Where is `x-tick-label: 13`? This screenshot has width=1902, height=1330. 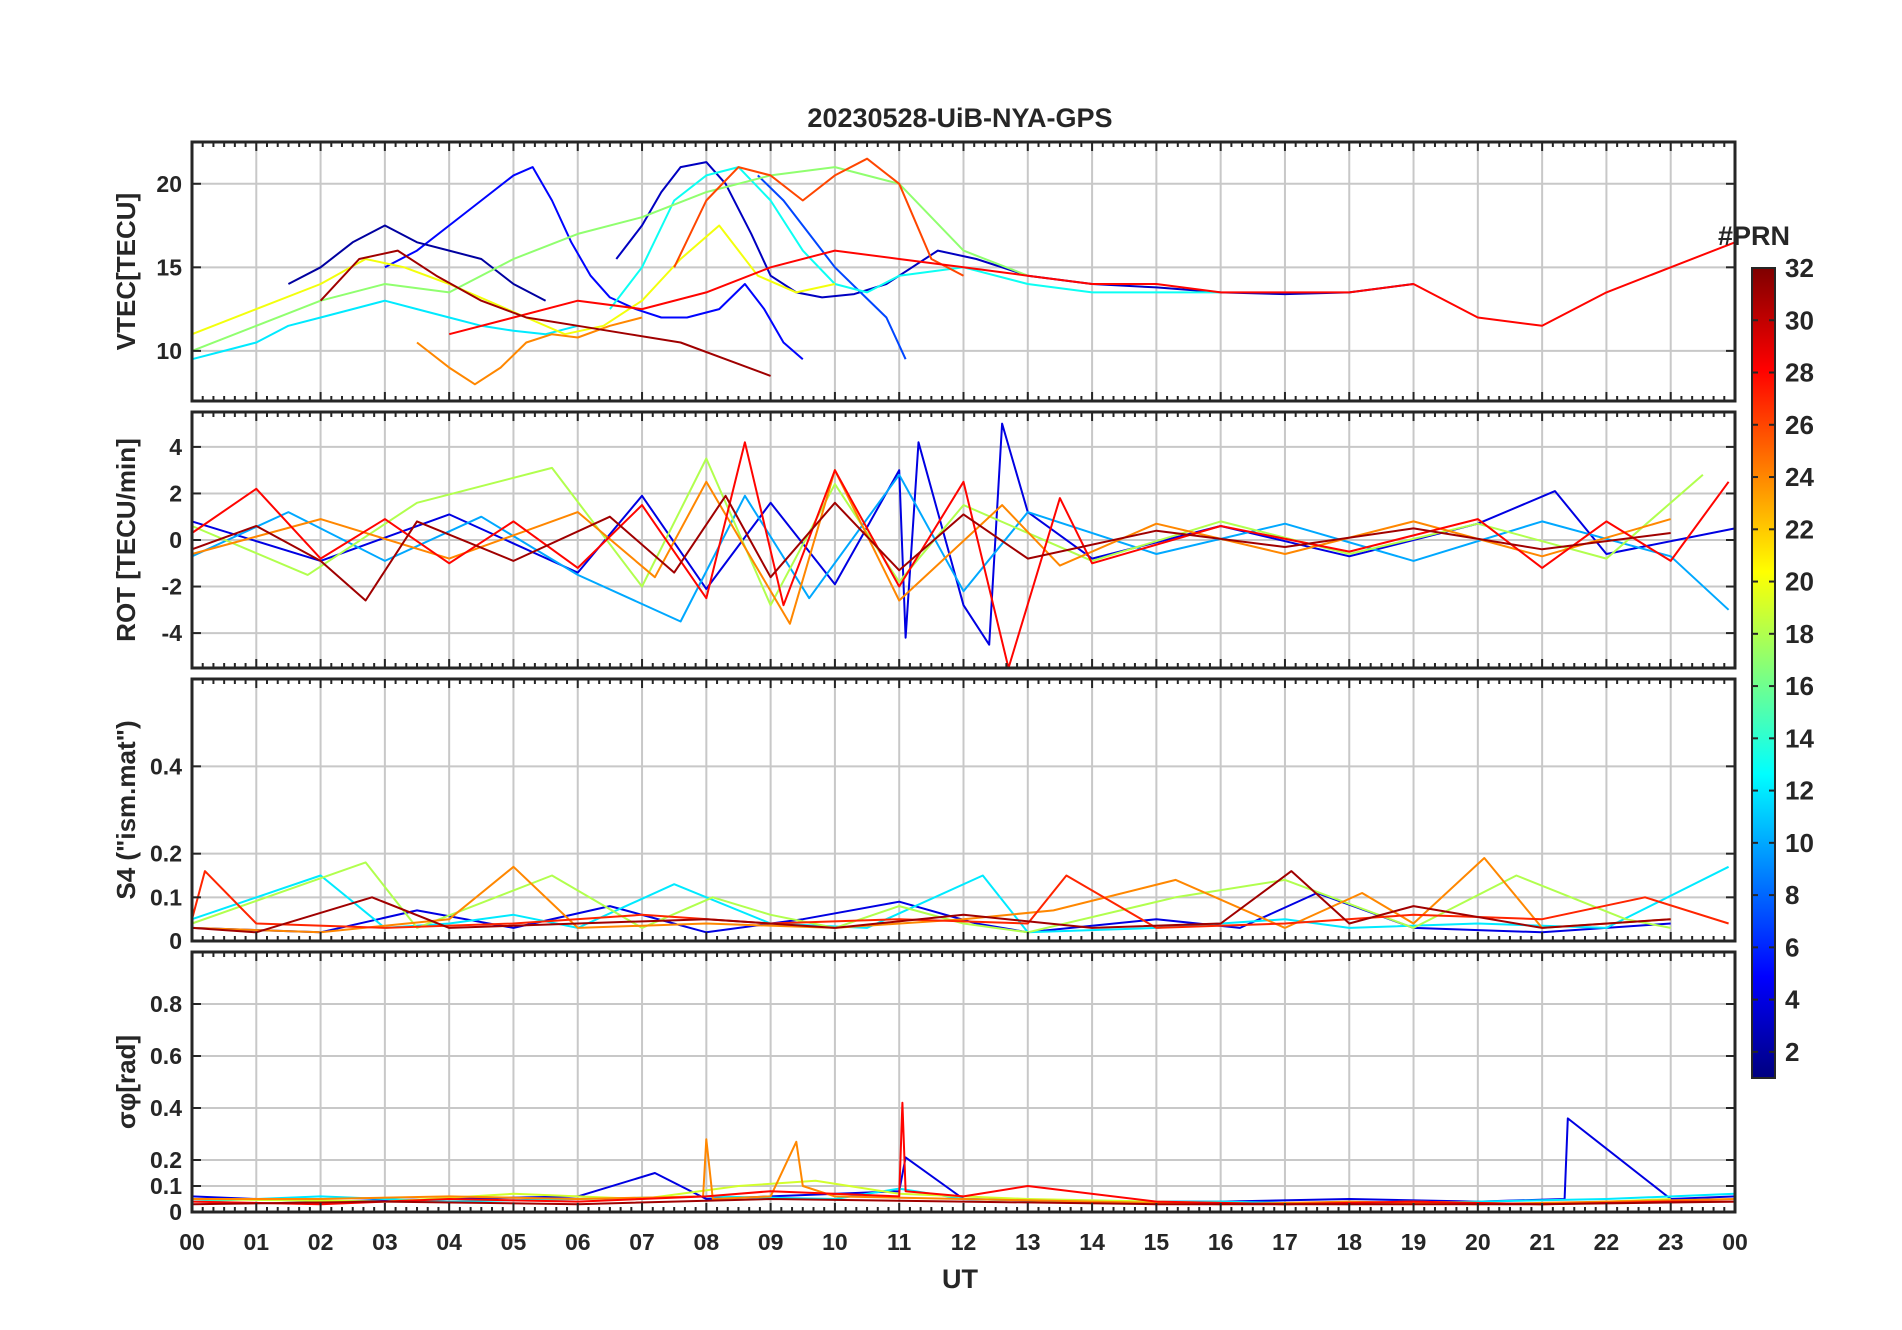 x-tick-label: 13 is located at coordinates (1028, 1242).